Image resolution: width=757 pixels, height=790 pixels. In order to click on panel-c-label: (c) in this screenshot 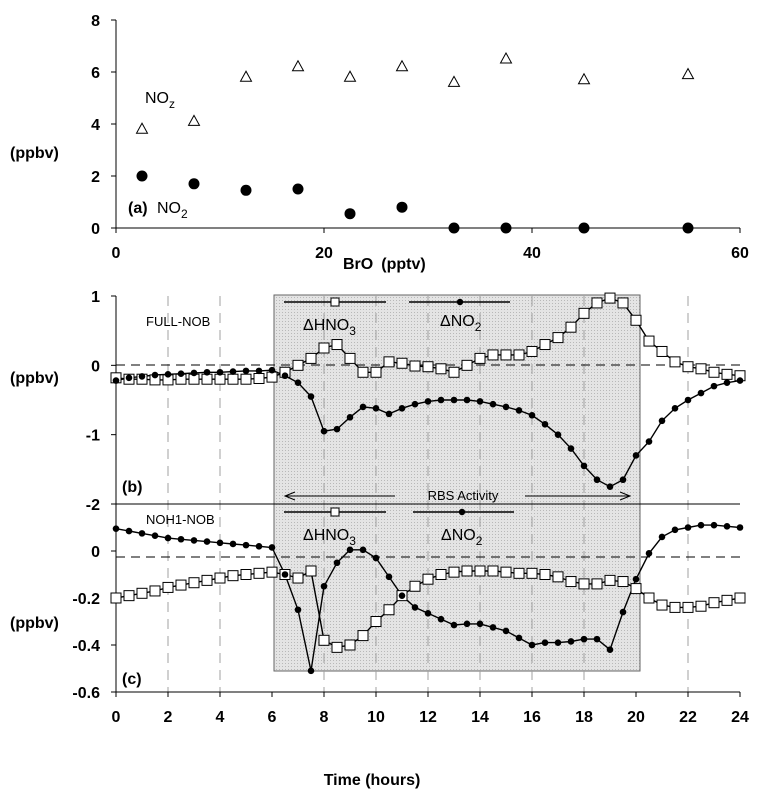, I will do `click(132, 679)`.